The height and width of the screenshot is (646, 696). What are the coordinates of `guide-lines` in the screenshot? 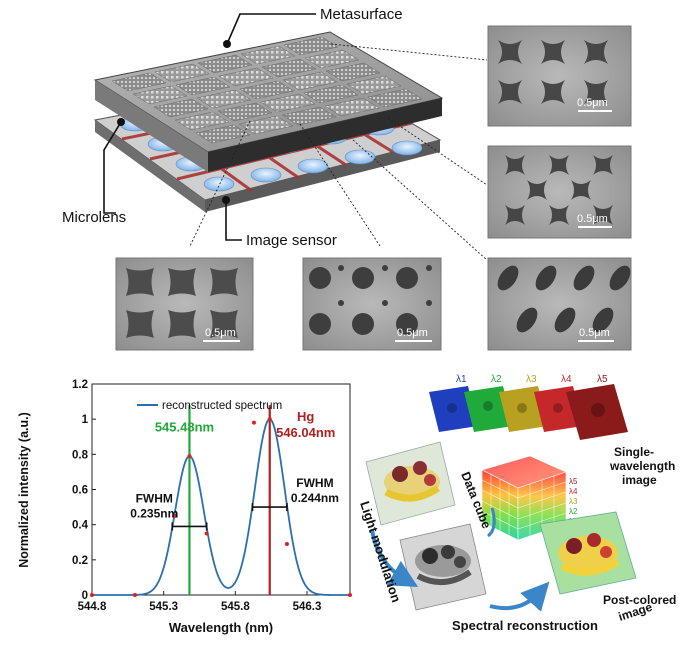 It's located at (338, 152).